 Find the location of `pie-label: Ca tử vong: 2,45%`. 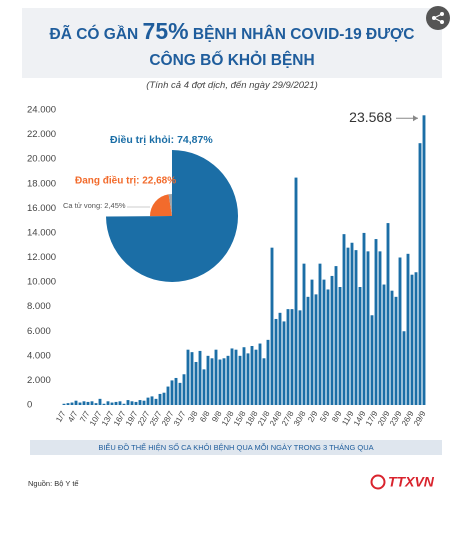

pie-label: Ca tử vong: 2,45% is located at coordinates (94, 205).